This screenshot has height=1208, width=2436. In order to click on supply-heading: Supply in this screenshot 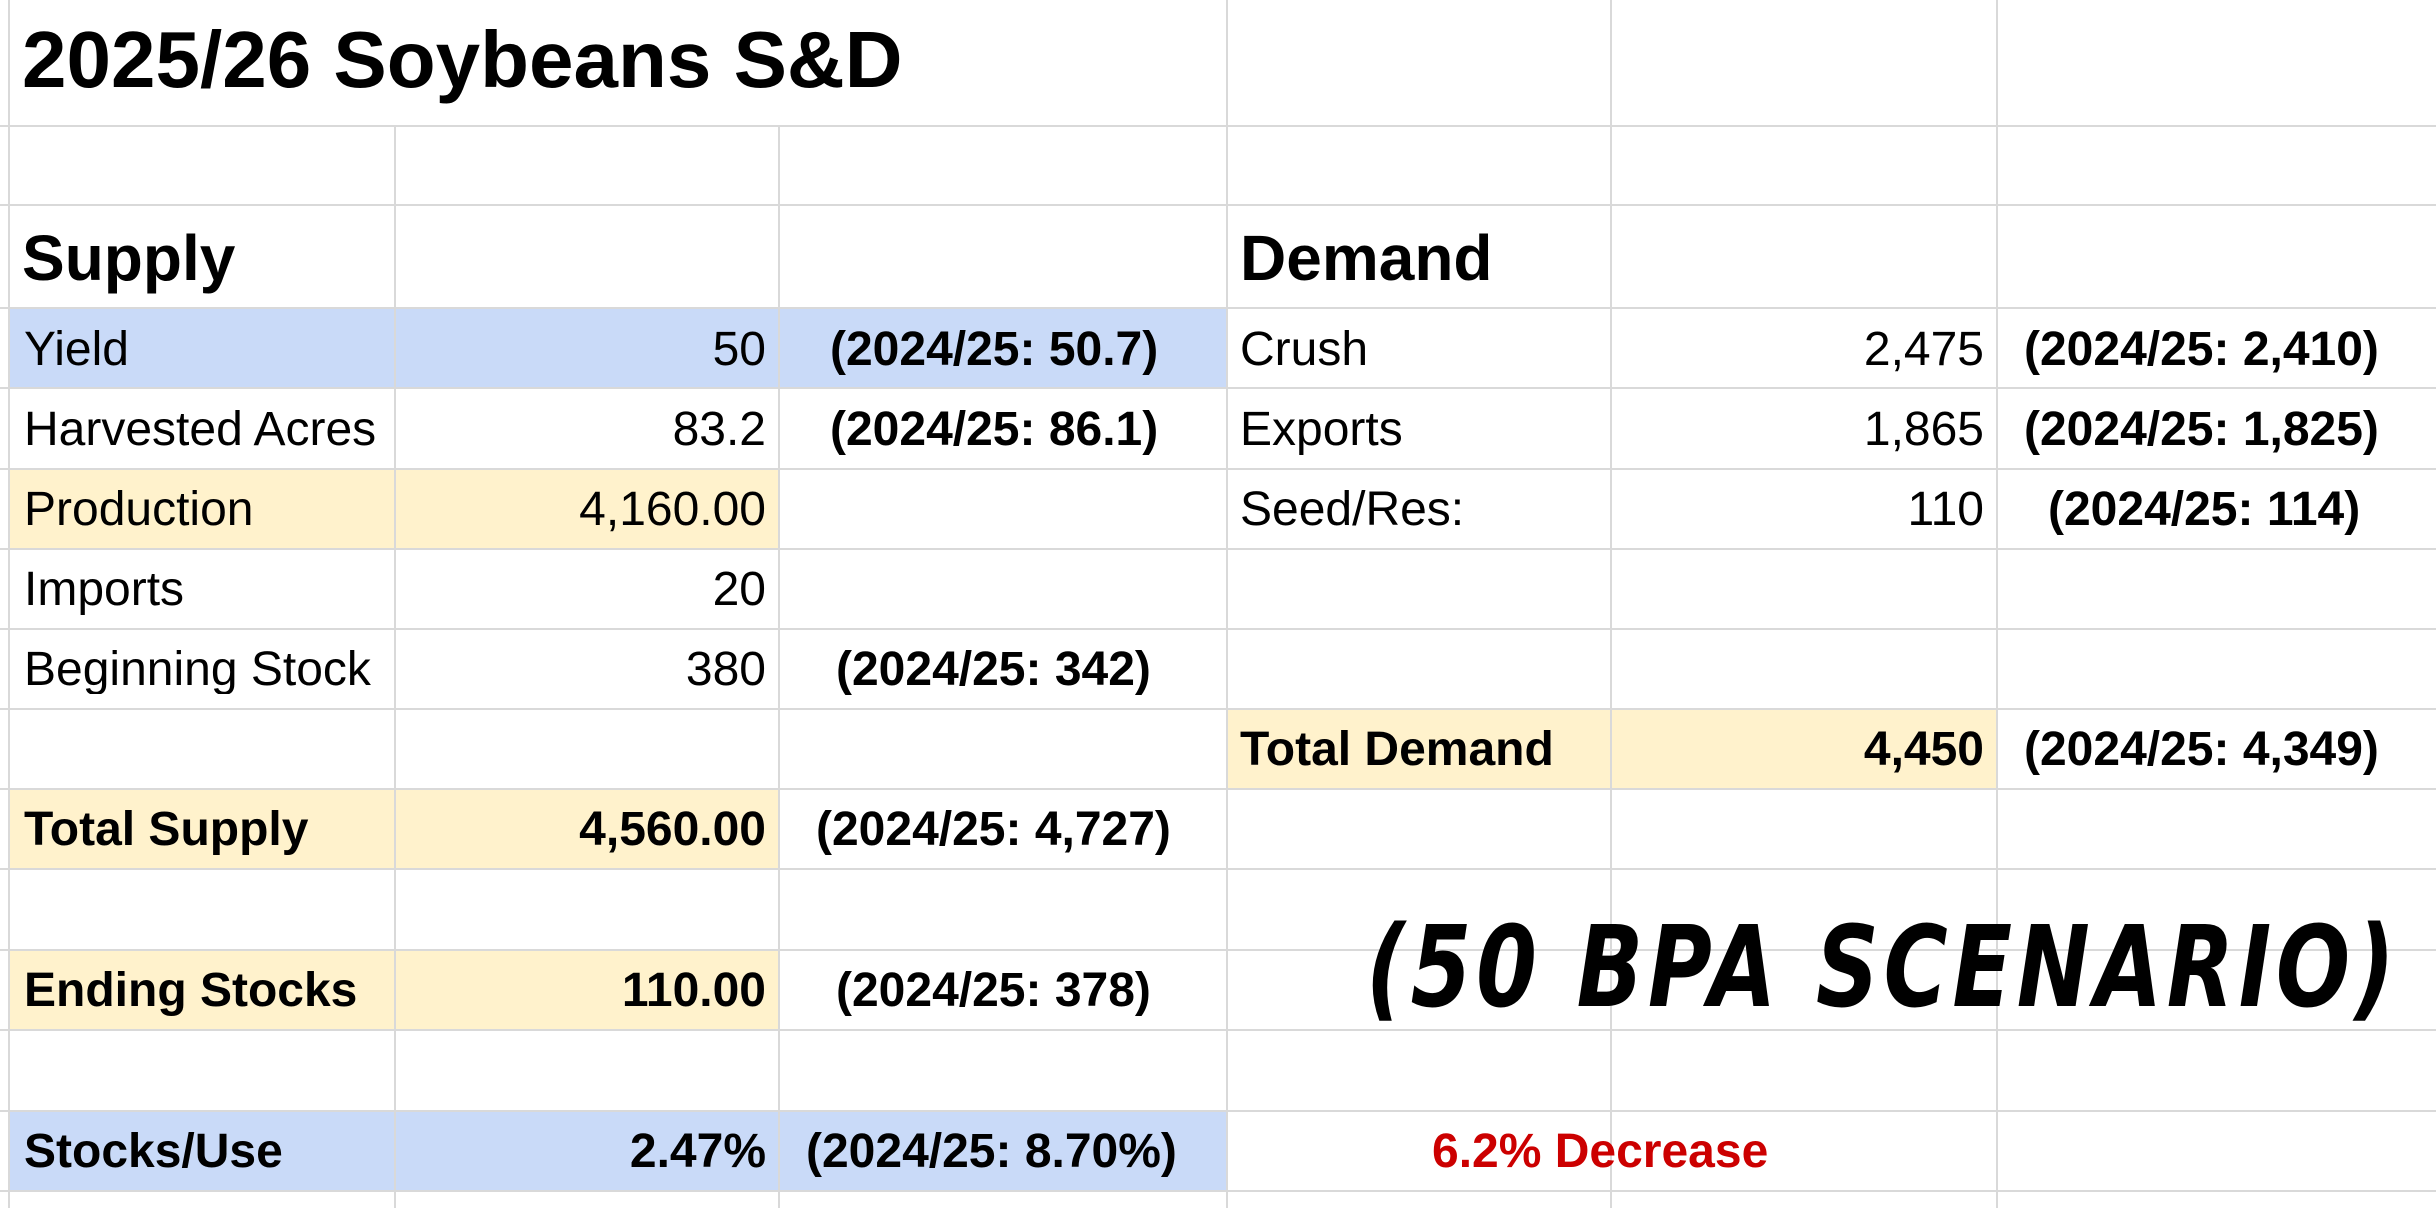, I will do `click(129, 258)`.